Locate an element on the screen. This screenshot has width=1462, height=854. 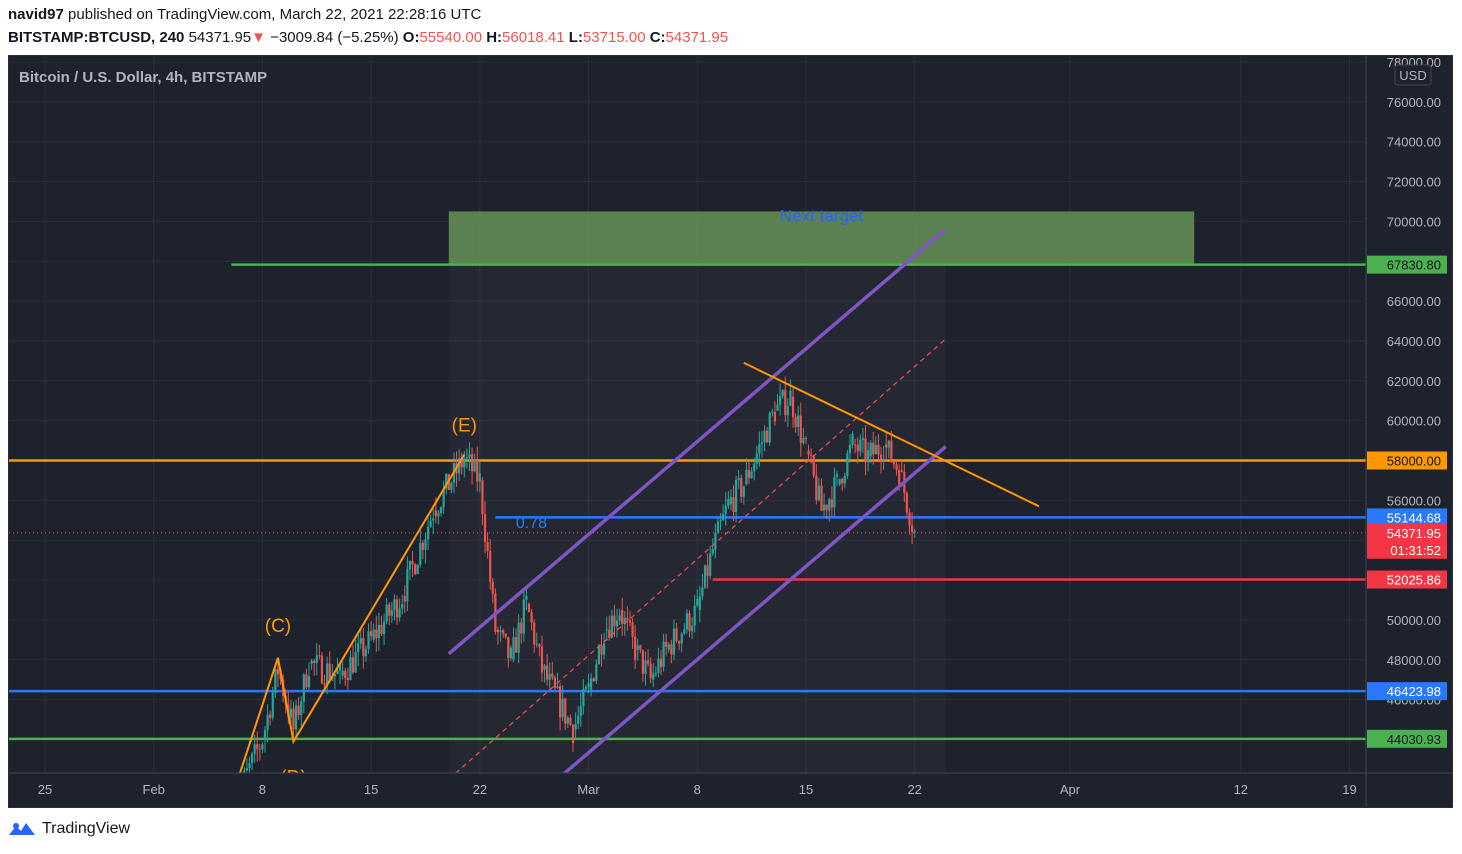
wave-label: (D) is located at coordinates (293, 777).